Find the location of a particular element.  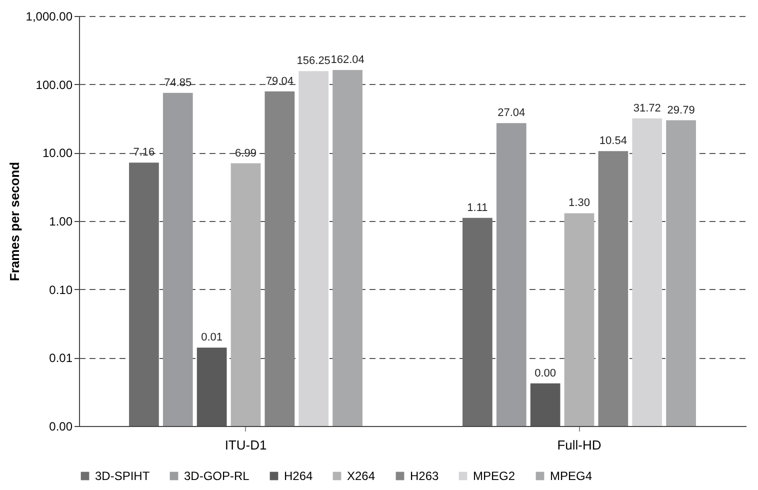

y-axis-title: Frames per second is located at coordinates (14, 222).